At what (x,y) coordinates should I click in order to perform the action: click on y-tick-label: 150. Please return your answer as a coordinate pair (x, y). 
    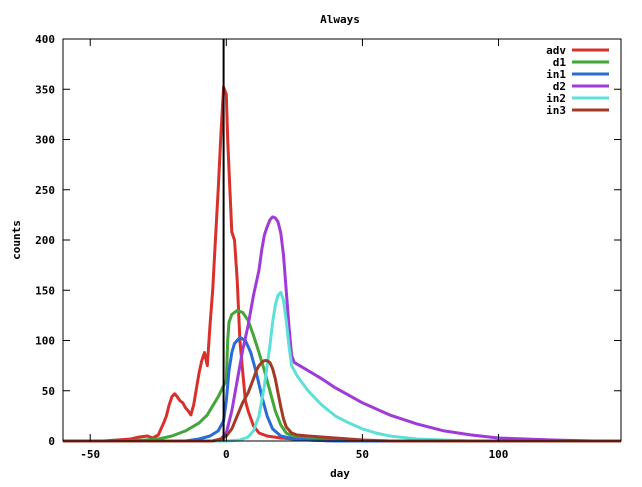
    Looking at the image, I should click on (45, 290).